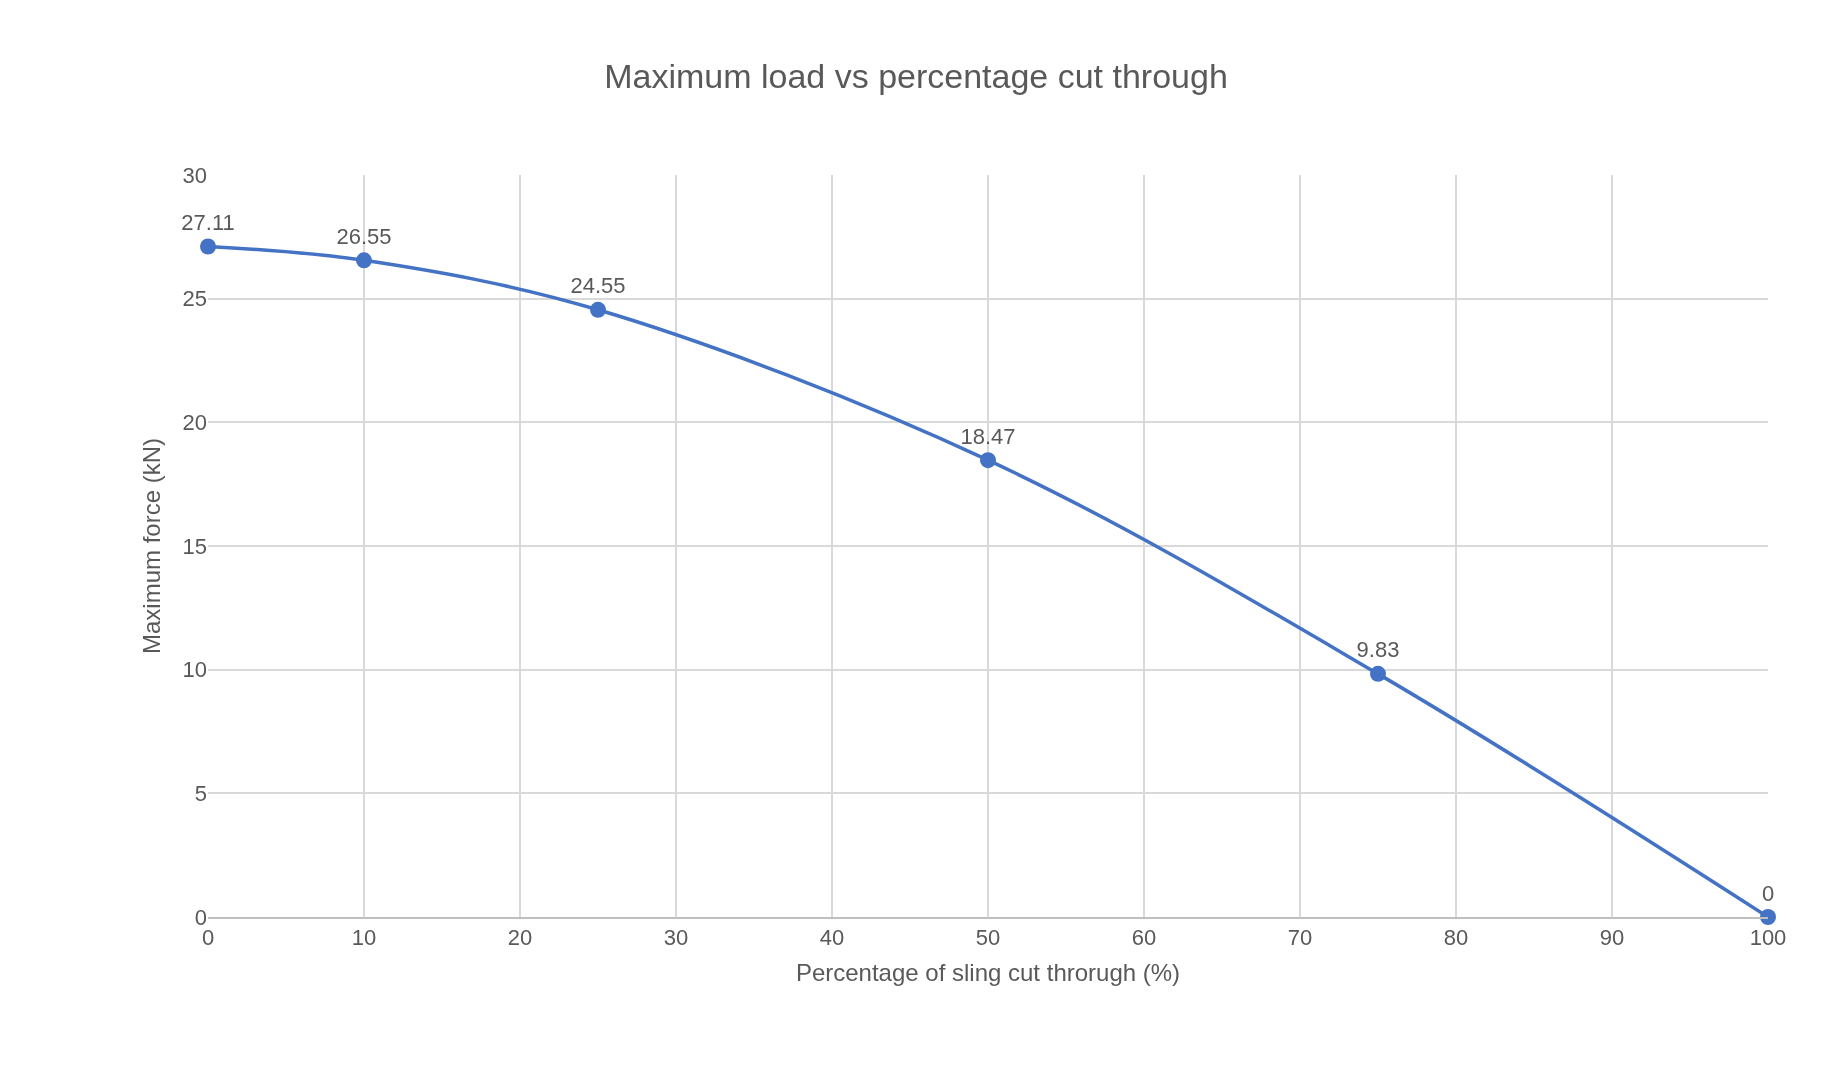 This screenshot has height=1092, width=1832. I want to click on data-label: 0, so click(1768, 893).